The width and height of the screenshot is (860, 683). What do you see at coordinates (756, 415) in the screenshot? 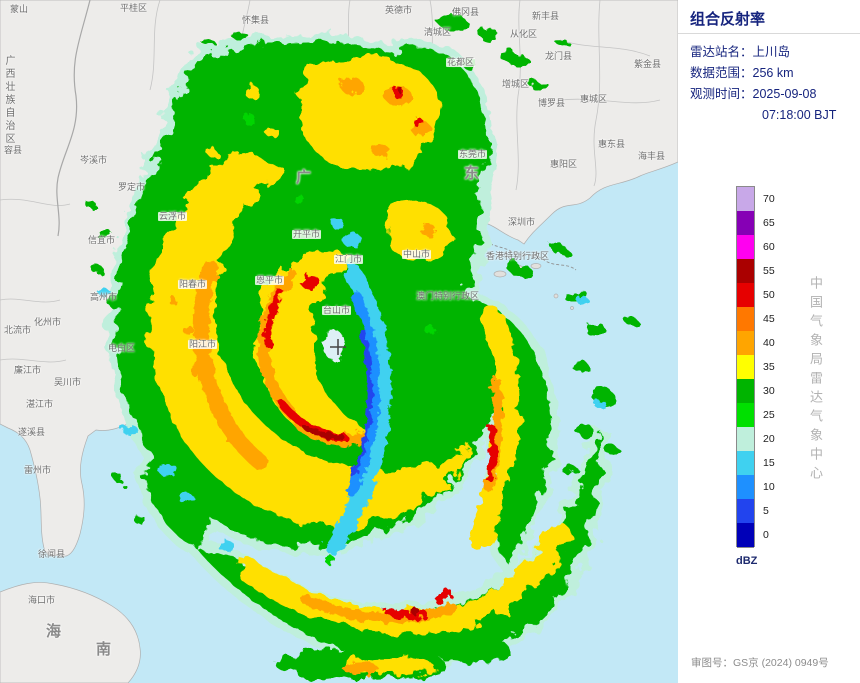
I see `legend-row: 25` at bounding box center [756, 415].